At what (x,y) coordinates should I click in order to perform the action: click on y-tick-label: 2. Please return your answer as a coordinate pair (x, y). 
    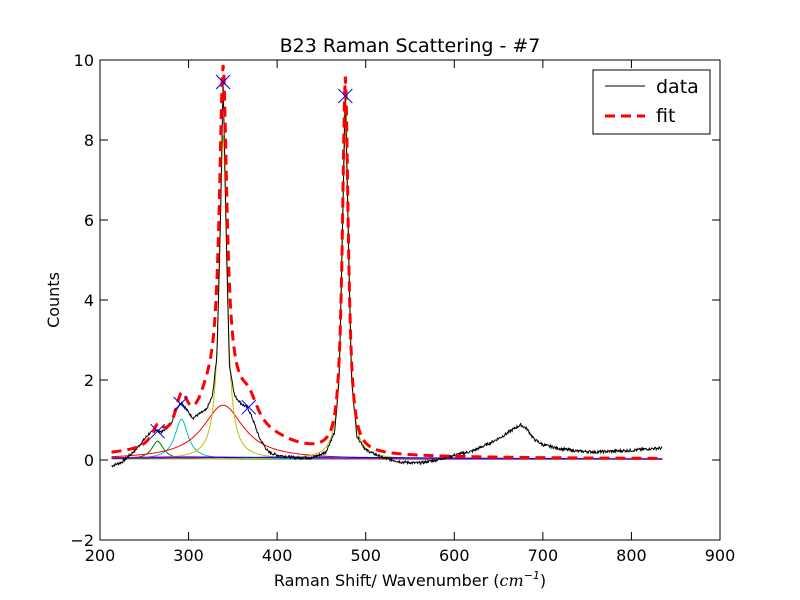
    Looking at the image, I should click on (89, 380).